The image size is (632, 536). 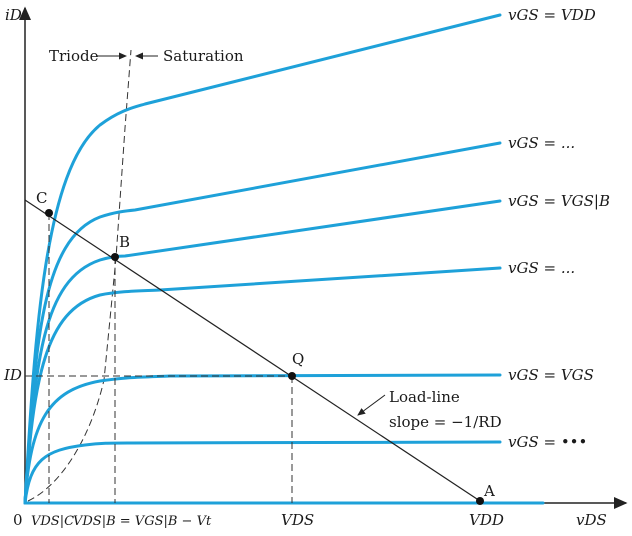 What do you see at coordinates (142, 521) in the screenshot?
I see `vds-b-label: VDS|B = VGS|B − Vt` at bounding box center [142, 521].